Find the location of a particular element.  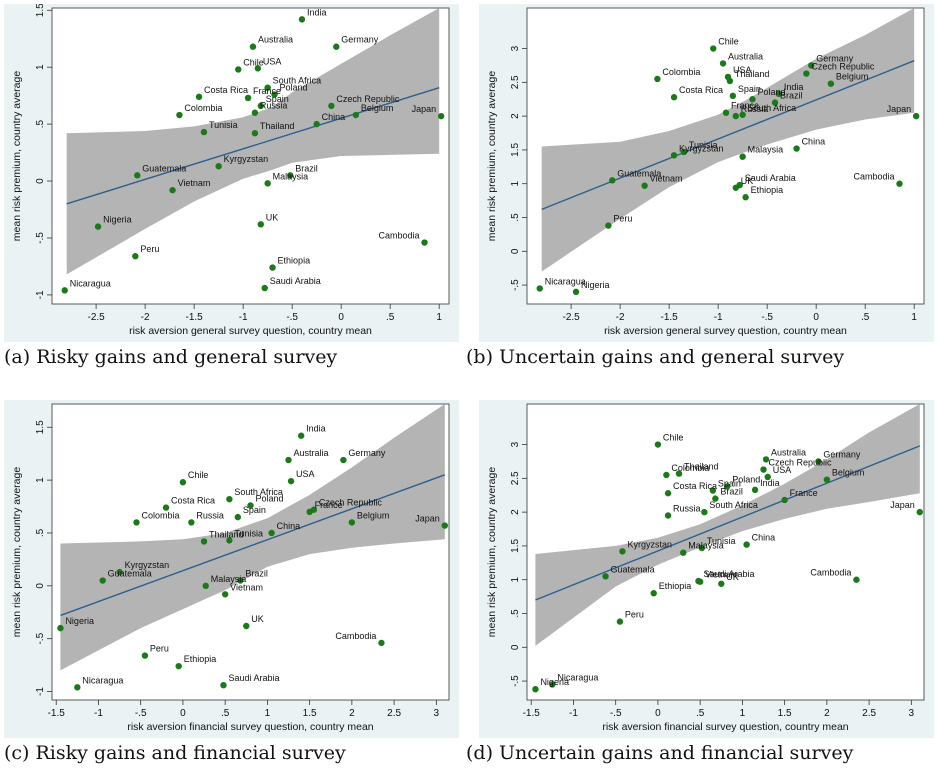

y-tick-label: .5 is located at coordinates (515, 217).